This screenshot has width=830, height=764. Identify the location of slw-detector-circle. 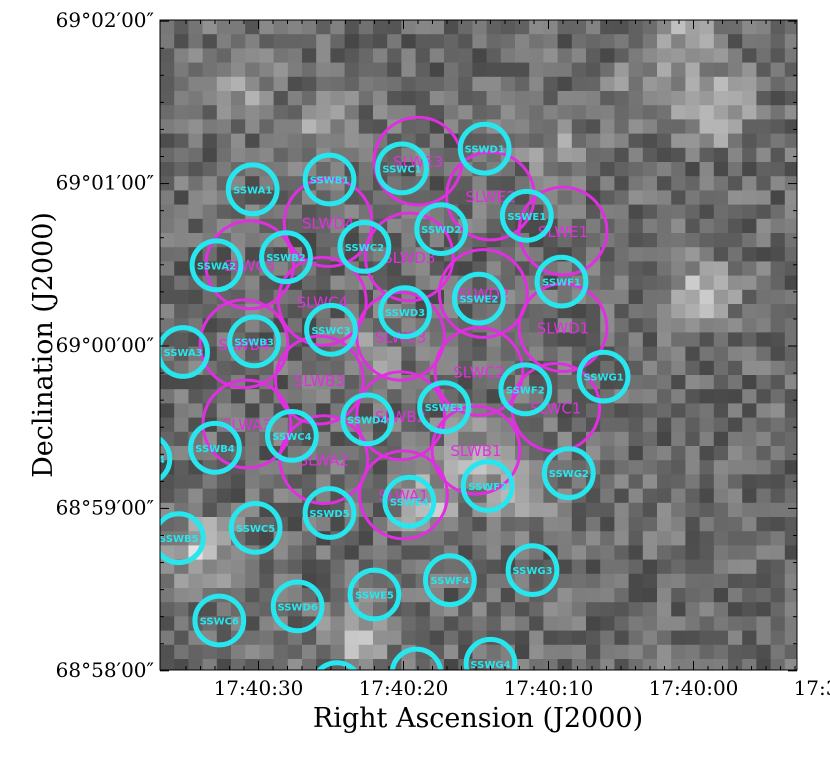
(563, 231).